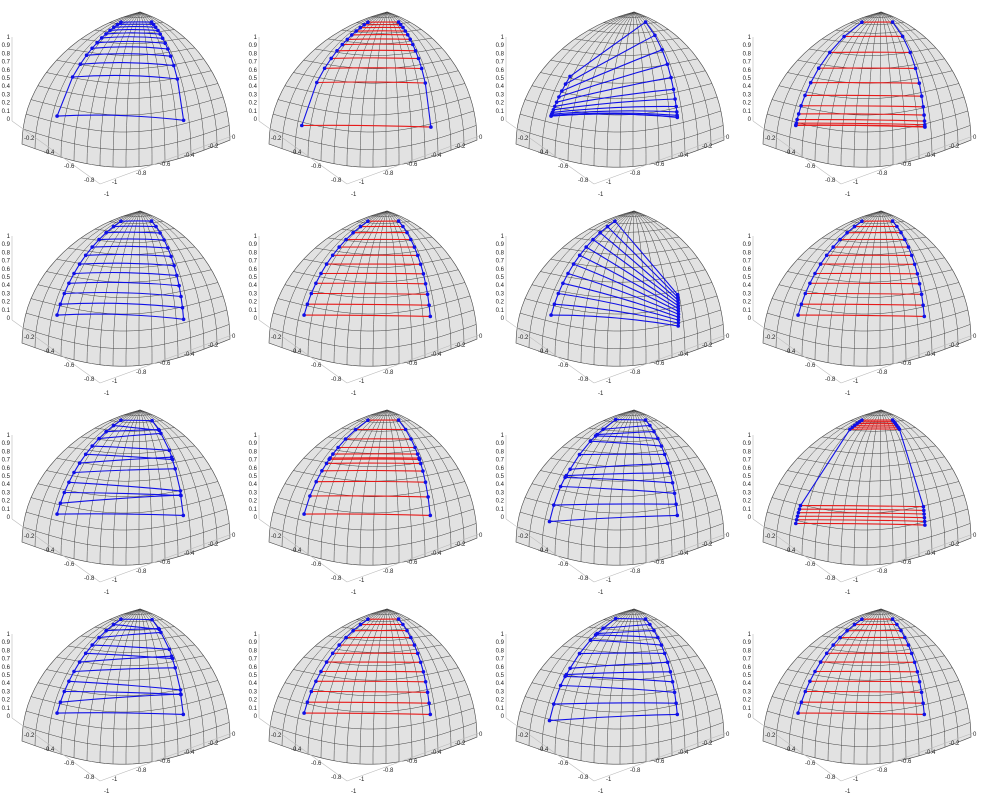  I want to click on z-tick-label: 0.4, so click(253, 485).